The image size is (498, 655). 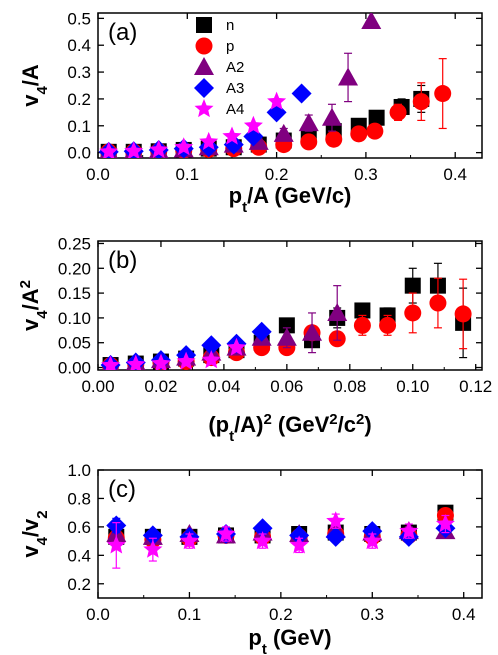 What do you see at coordinates (74, 268) in the screenshot?
I see `y-tick-label: 0.20` at bounding box center [74, 268].